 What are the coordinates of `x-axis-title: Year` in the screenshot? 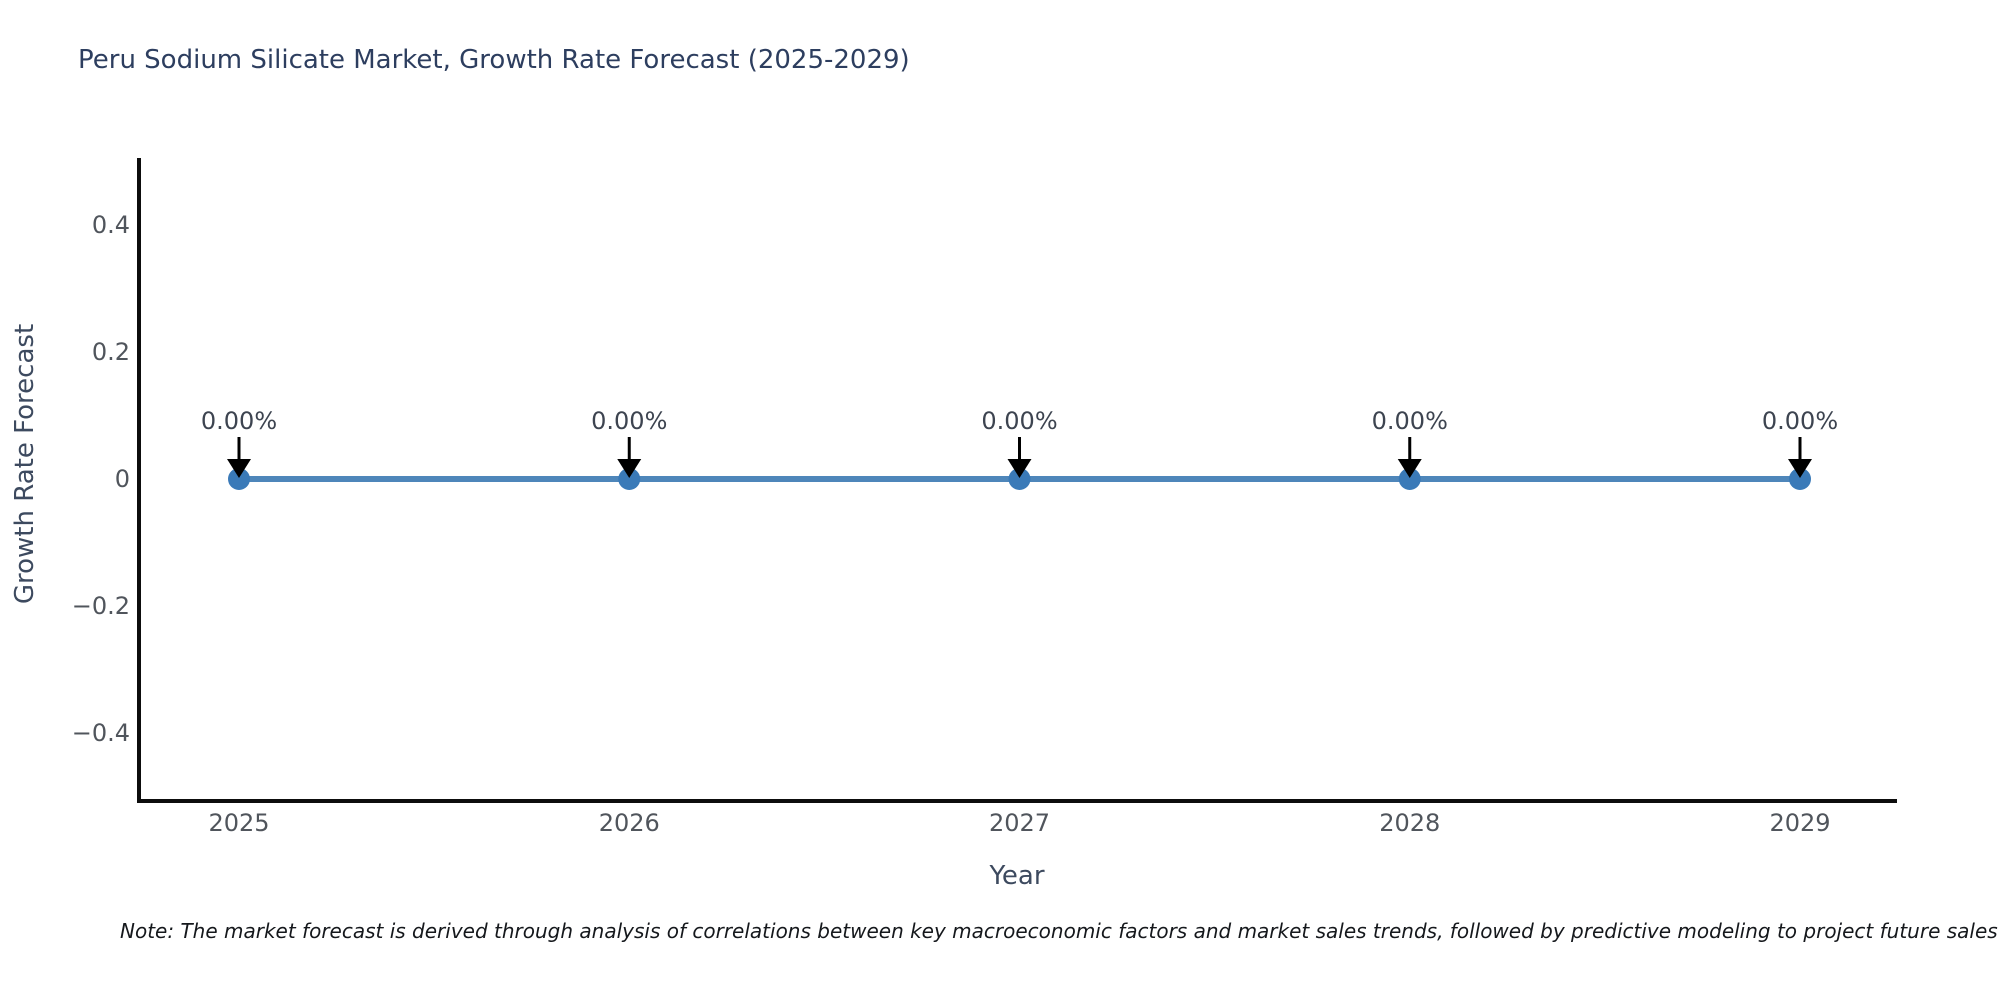 It's located at (1017, 876).